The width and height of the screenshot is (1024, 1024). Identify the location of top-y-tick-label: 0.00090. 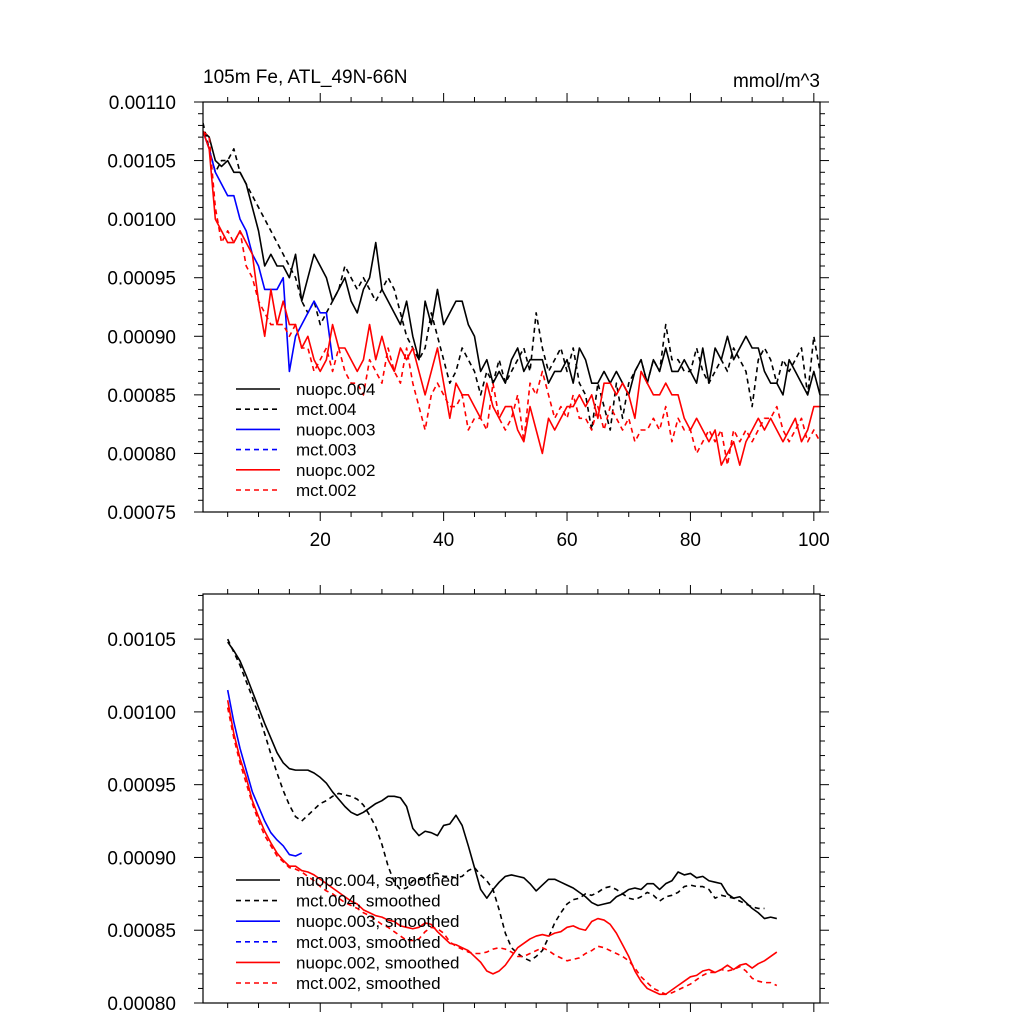
(141, 337).